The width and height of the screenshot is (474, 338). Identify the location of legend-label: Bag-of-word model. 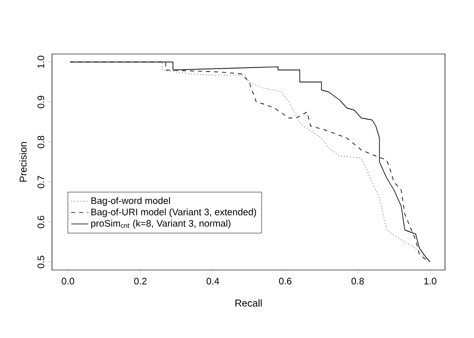
(130, 201).